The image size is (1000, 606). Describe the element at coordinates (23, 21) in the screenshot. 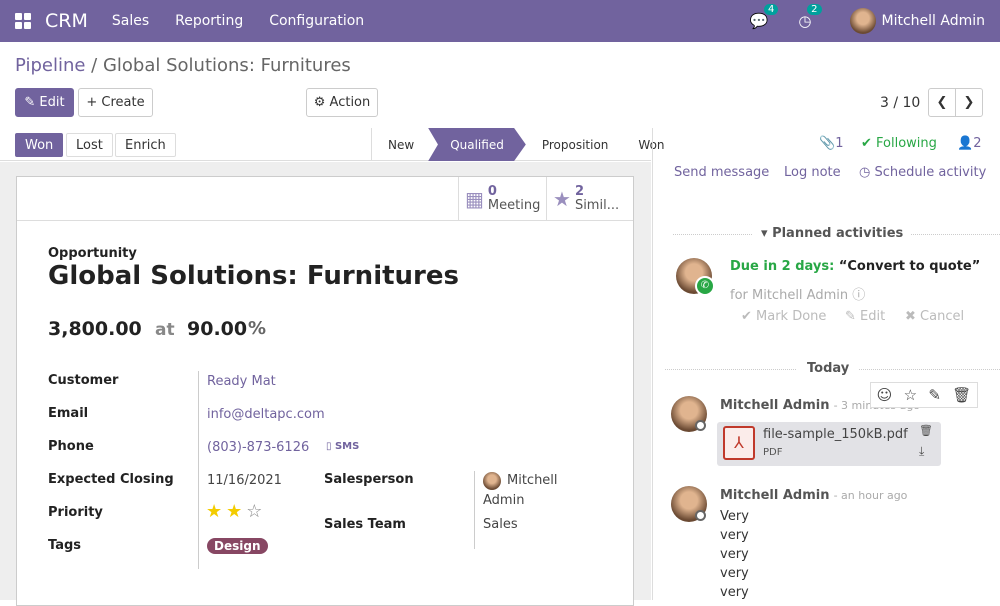

I see `apps-menu-icon` at that location.